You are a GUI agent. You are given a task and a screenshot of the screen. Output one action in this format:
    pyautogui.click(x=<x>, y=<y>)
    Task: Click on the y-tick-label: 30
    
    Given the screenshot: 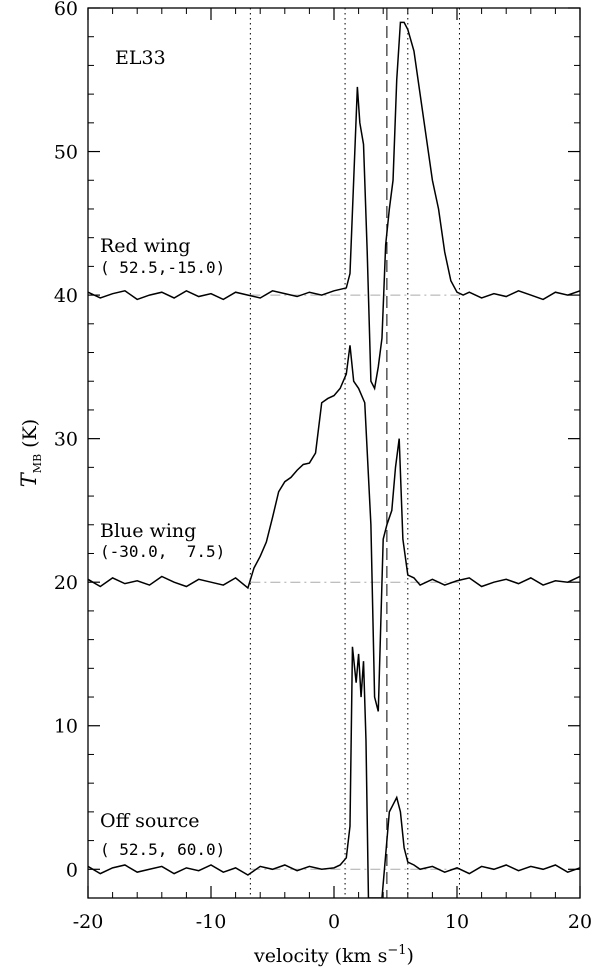 What is the action you would take?
    pyautogui.click(x=66, y=440)
    